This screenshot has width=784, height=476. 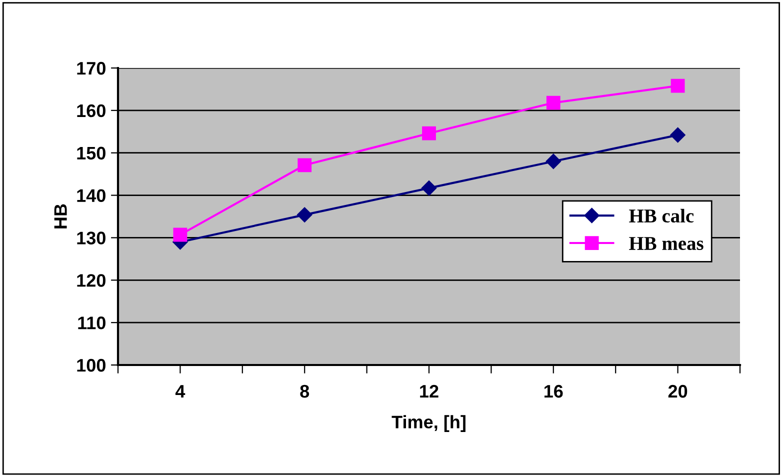 What do you see at coordinates (180, 391) in the screenshot?
I see `x-tick-label: 4` at bounding box center [180, 391].